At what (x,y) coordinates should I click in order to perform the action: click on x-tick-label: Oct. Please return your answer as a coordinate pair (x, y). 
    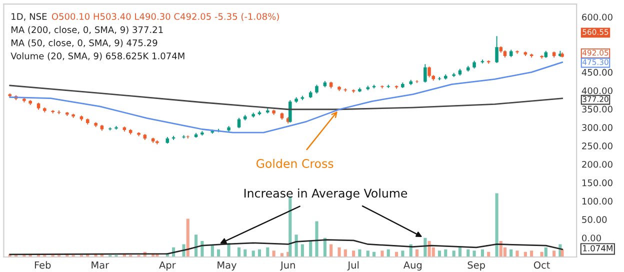
    Looking at the image, I should click on (542, 265).